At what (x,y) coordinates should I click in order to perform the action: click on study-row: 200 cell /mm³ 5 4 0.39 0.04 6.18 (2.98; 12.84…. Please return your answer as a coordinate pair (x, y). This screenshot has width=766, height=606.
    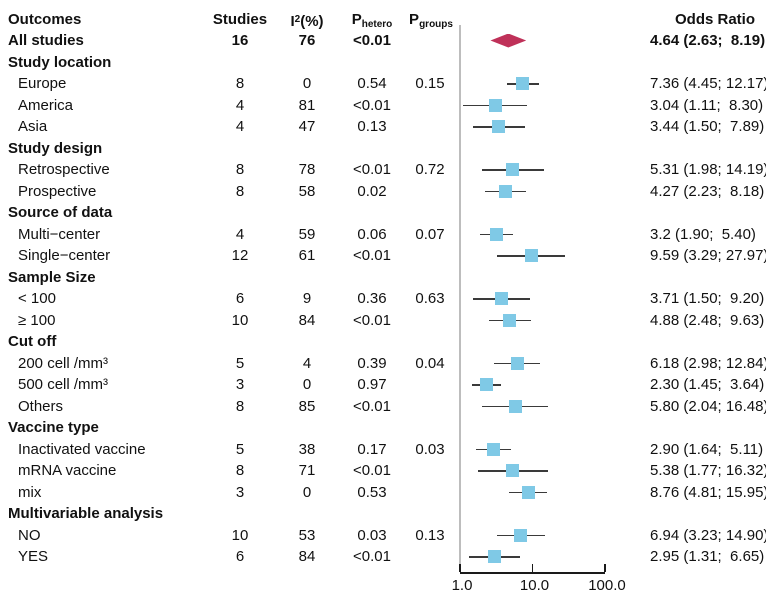
    Looking at the image, I should click on (383, 364).